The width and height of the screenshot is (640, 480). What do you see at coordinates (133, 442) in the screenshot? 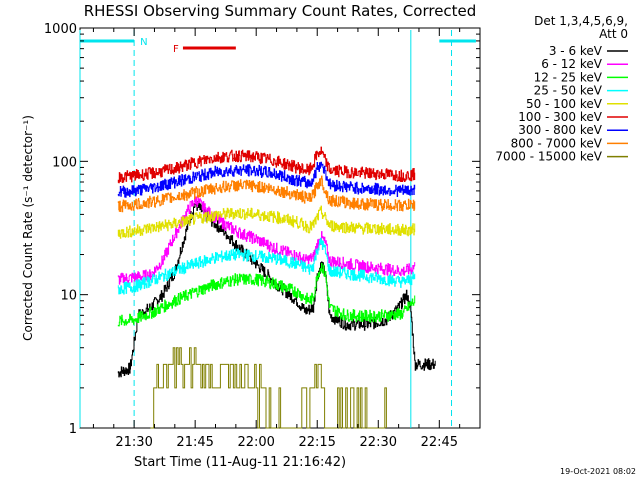
I see `x-tick-label-2130: 21:30` at bounding box center [133, 442].